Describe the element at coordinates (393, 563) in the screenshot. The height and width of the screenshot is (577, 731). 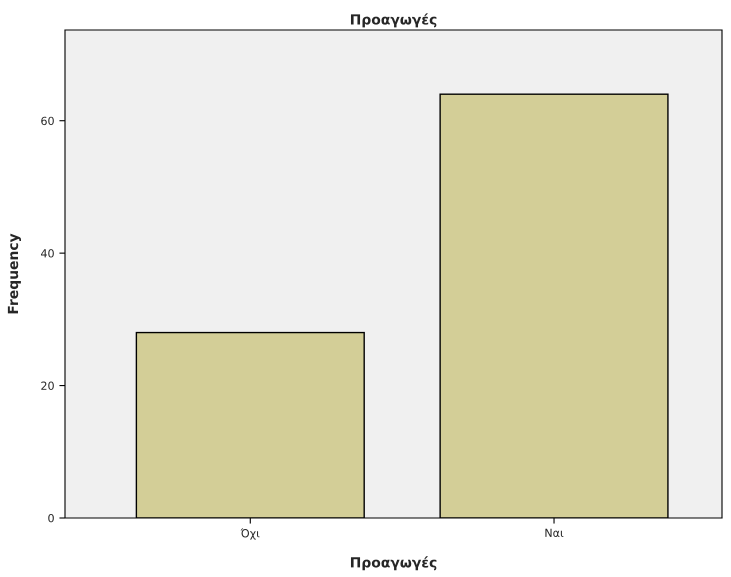
I see `x-axis-title: Προαγωγές` at that location.